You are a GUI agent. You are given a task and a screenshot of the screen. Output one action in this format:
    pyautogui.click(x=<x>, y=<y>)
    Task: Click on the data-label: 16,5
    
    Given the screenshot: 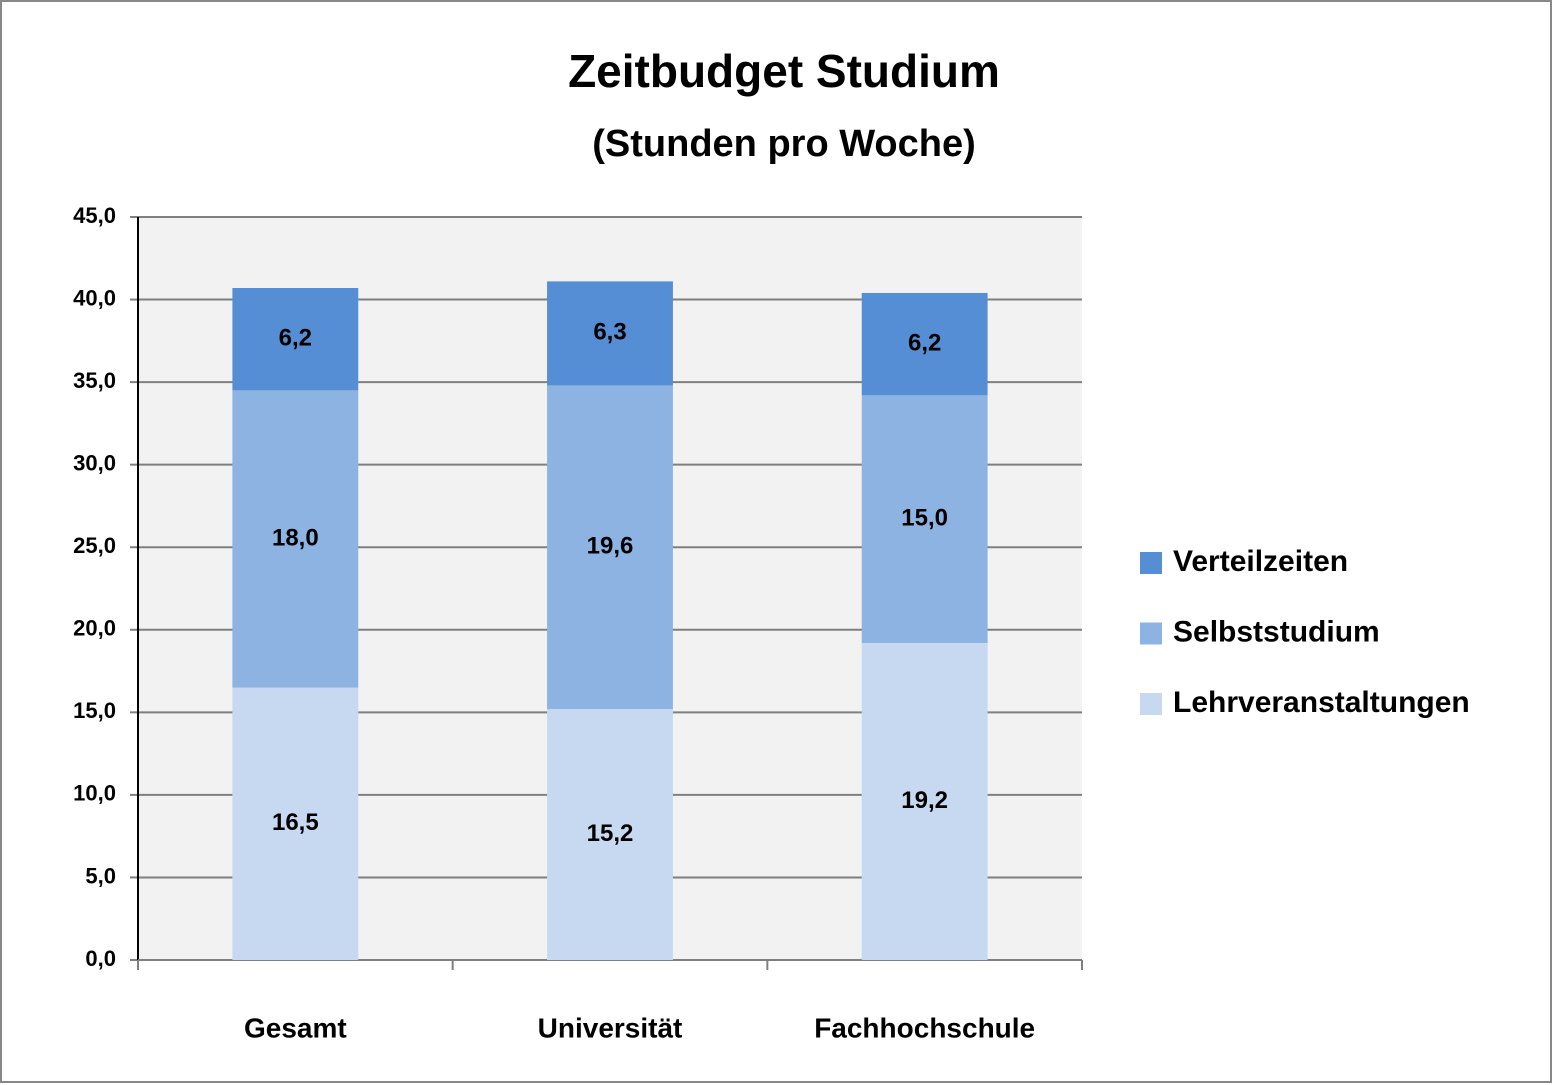 What is the action you would take?
    pyautogui.click(x=295, y=822)
    